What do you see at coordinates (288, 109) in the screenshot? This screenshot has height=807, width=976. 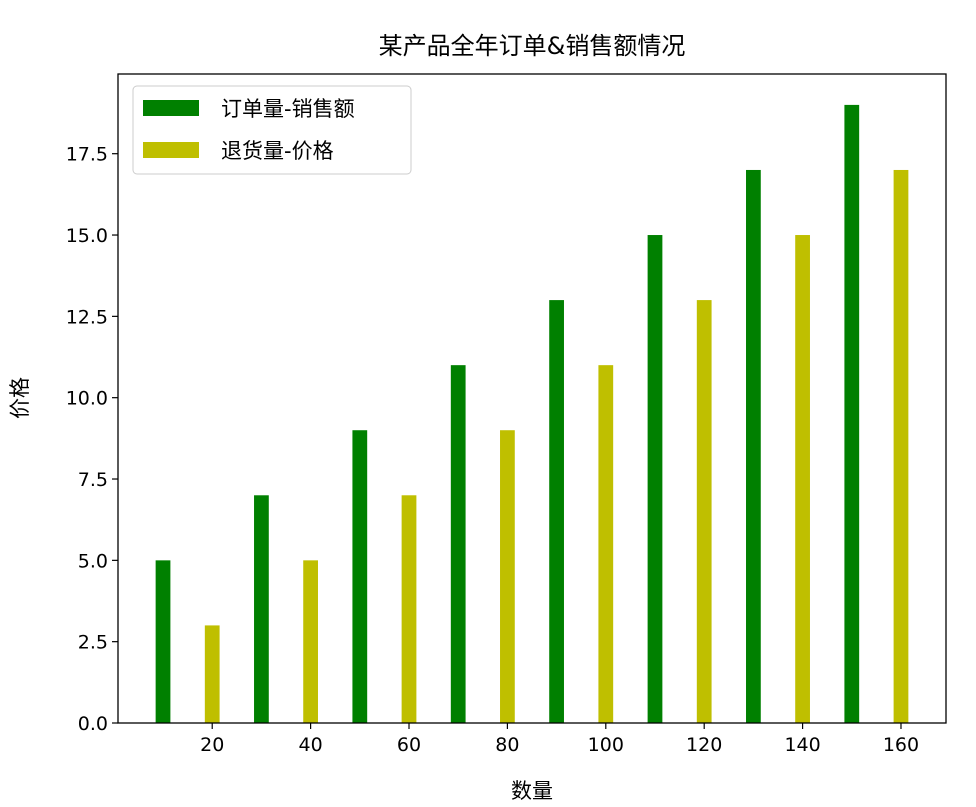 I see `legend-label: 订单量-销售额` at bounding box center [288, 109].